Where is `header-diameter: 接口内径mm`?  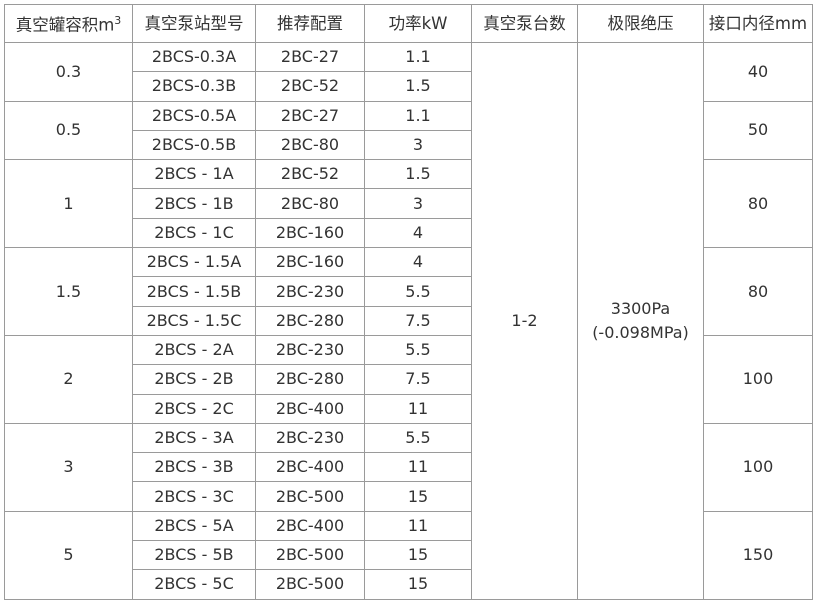
header-diameter: 接口内径mm is located at coordinates (758, 23).